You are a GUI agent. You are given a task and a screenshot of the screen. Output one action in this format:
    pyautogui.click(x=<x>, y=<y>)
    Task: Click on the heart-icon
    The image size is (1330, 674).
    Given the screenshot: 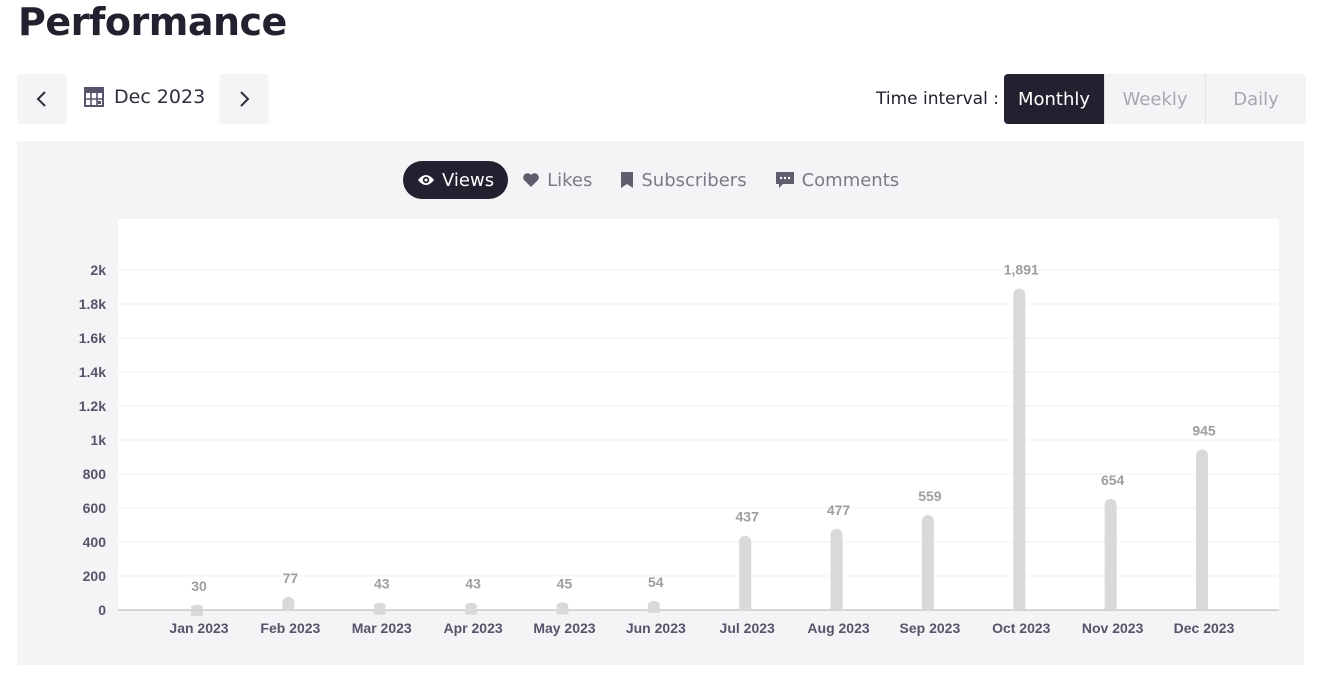 What is the action you would take?
    pyautogui.click(x=531, y=180)
    